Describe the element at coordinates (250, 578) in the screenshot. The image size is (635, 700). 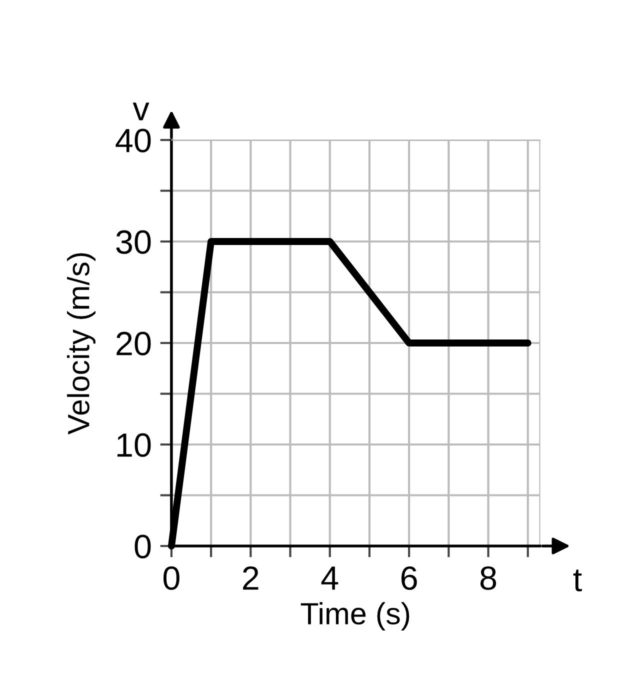
I see `x-tick-label: 2` at that location.